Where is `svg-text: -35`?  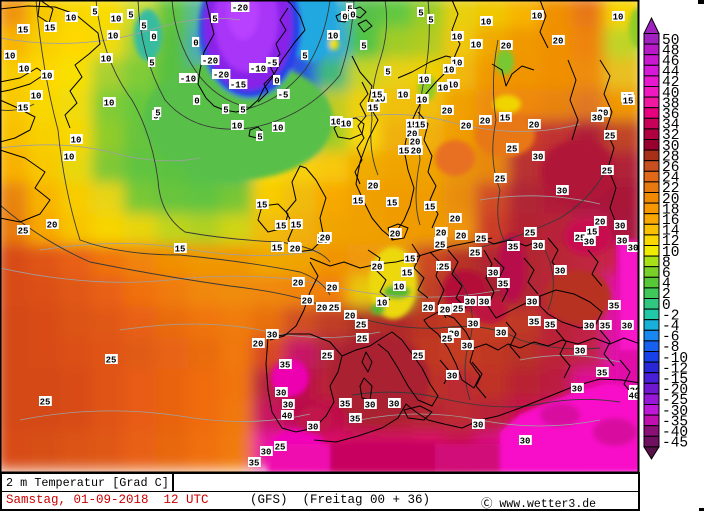 svg-text: -35 is located at coordinates (675, 422).